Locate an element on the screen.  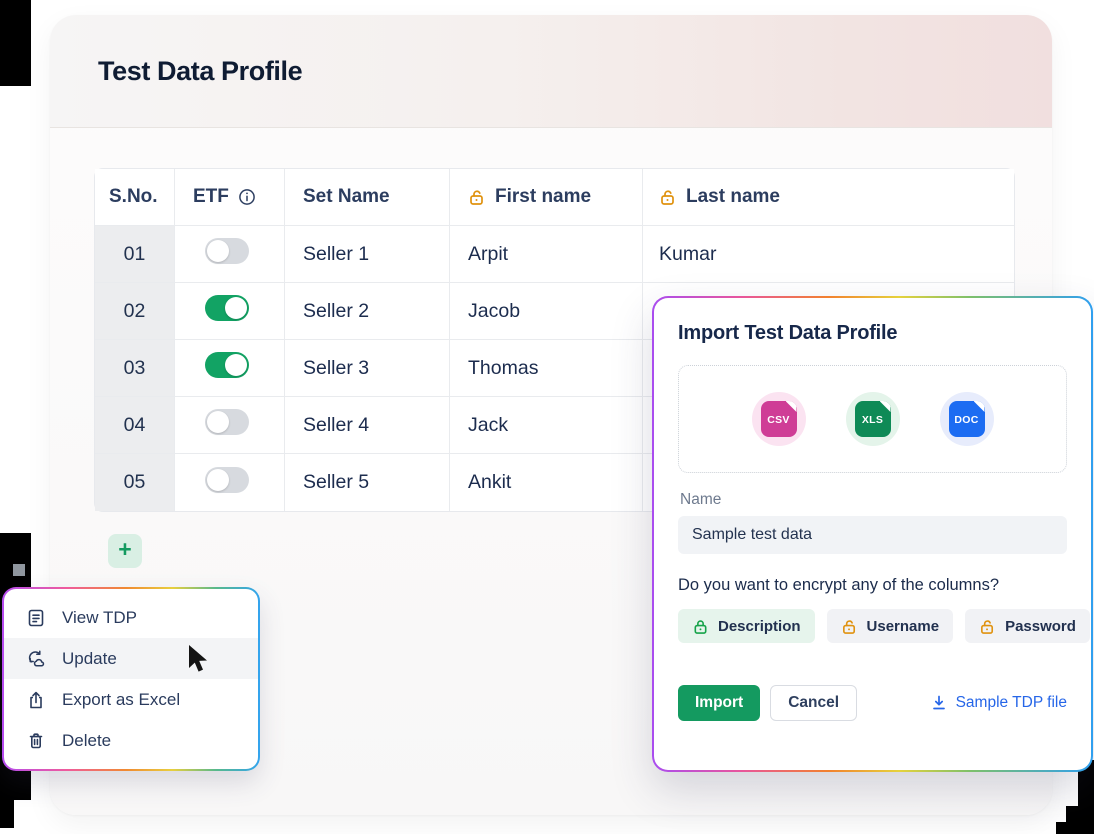
last-name-label: Last name is located at coordinates (733, 196).